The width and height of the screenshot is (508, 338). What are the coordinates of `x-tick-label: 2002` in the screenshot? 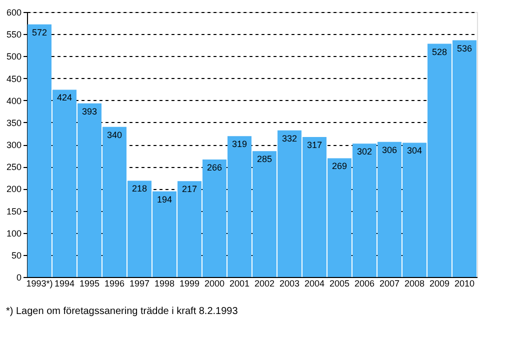 It's located at (264, 283).